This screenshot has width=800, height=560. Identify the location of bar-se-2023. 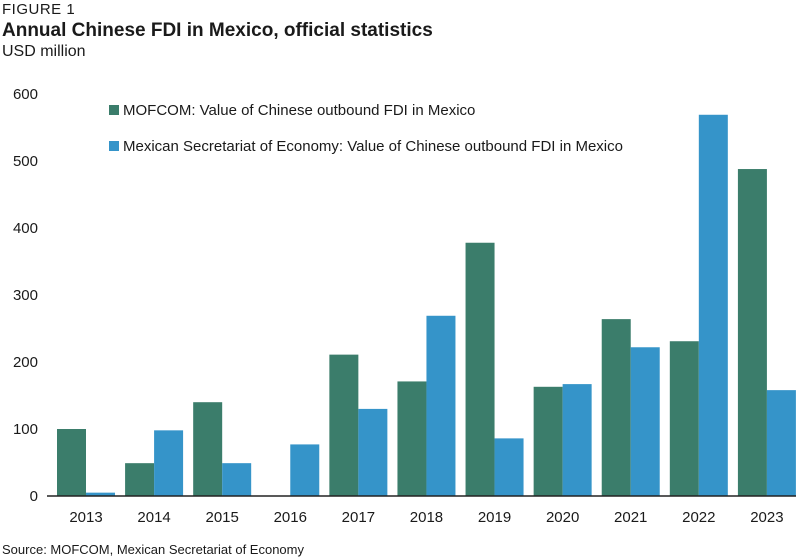
(781, 443).